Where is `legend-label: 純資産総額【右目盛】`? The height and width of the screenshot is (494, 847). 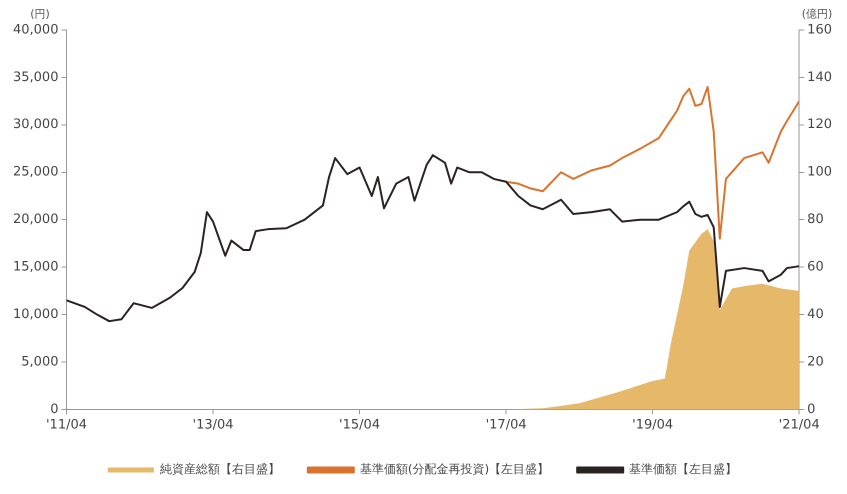 legend-label: 純資産総額【右目盛】 is located at coordinates (220, 469).